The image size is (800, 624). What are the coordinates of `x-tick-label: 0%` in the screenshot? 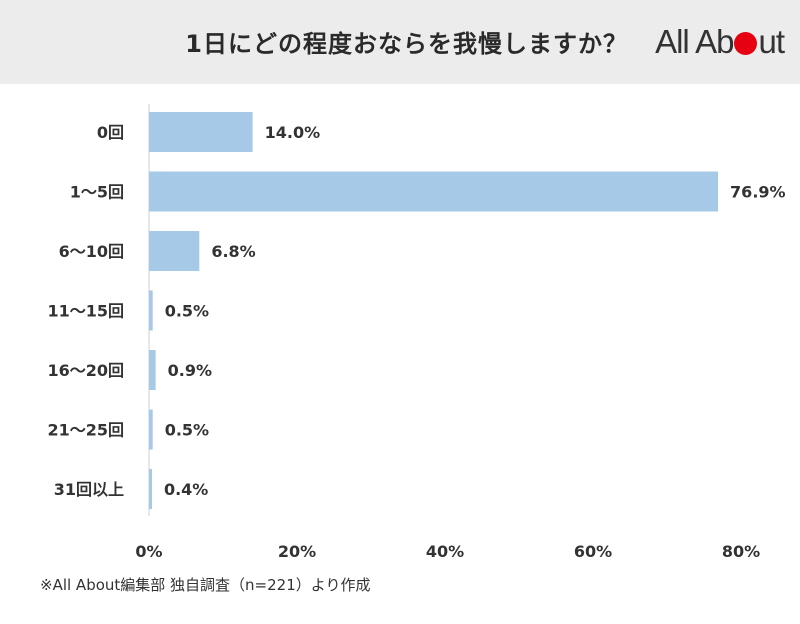 It's located at (148, 551).